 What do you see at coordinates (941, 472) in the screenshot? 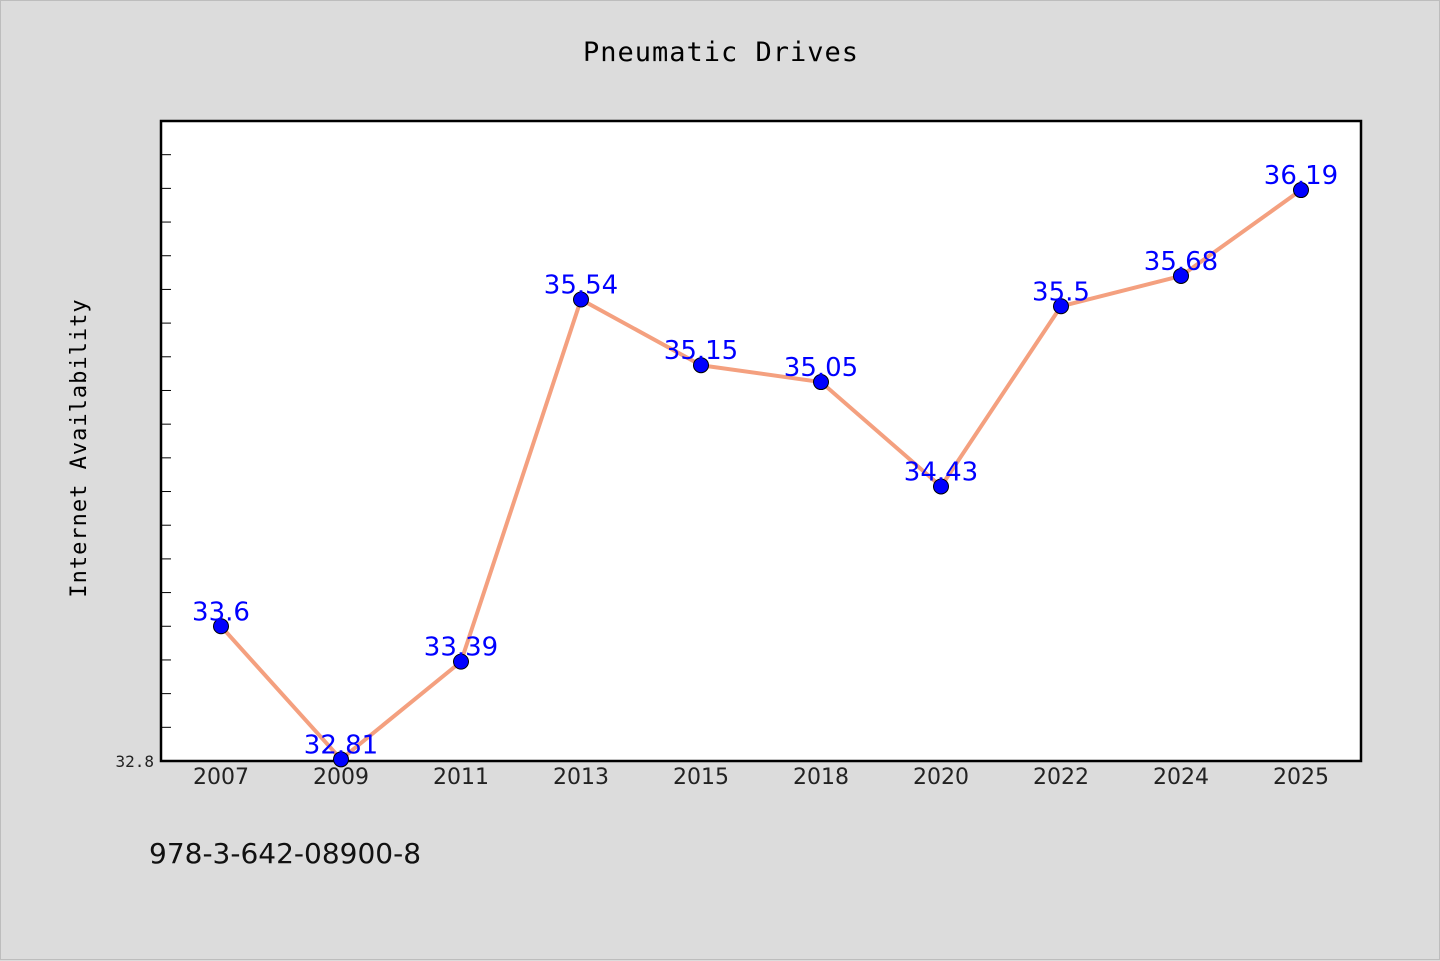
I see `data-label: 34.43` at bounding box center [941, 472].